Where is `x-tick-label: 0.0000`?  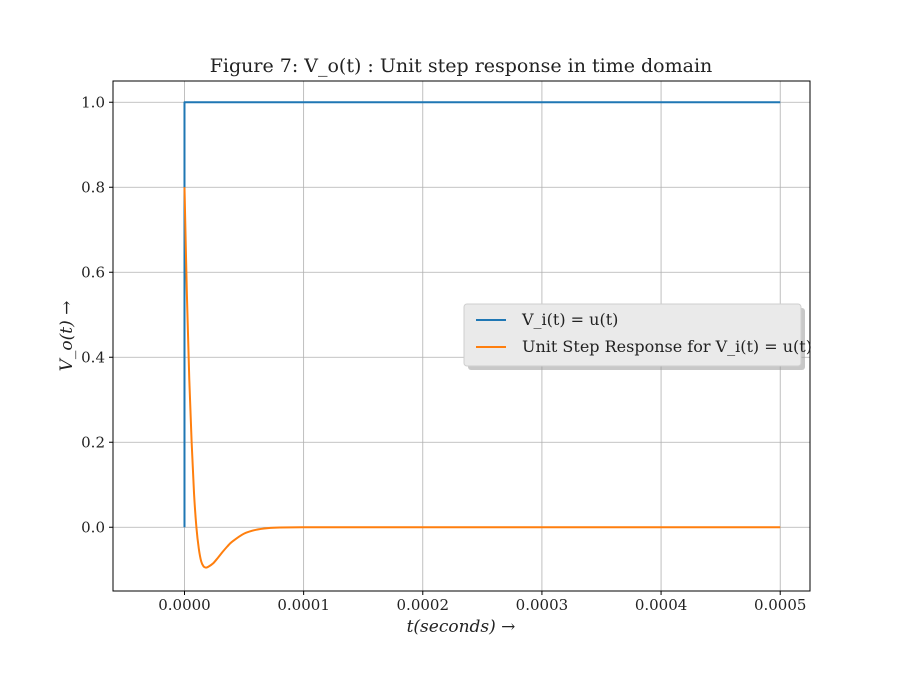
x-tick-label: 0.0000 is located at coordinates (184, 605).